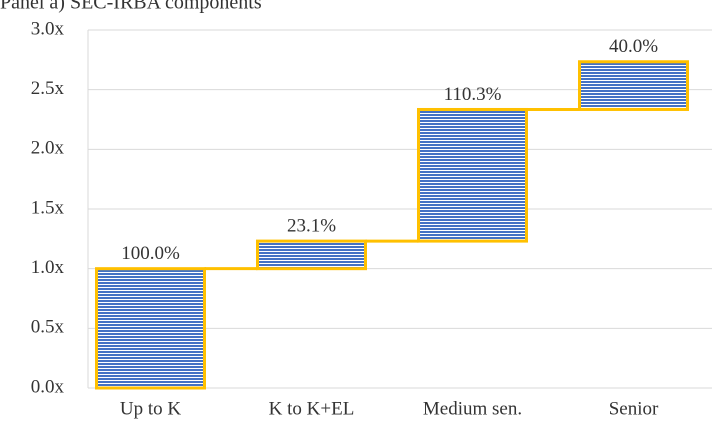 This screenshot has width=715, height=426. I want to click on data-label: 23.1%, so click(311, 225).